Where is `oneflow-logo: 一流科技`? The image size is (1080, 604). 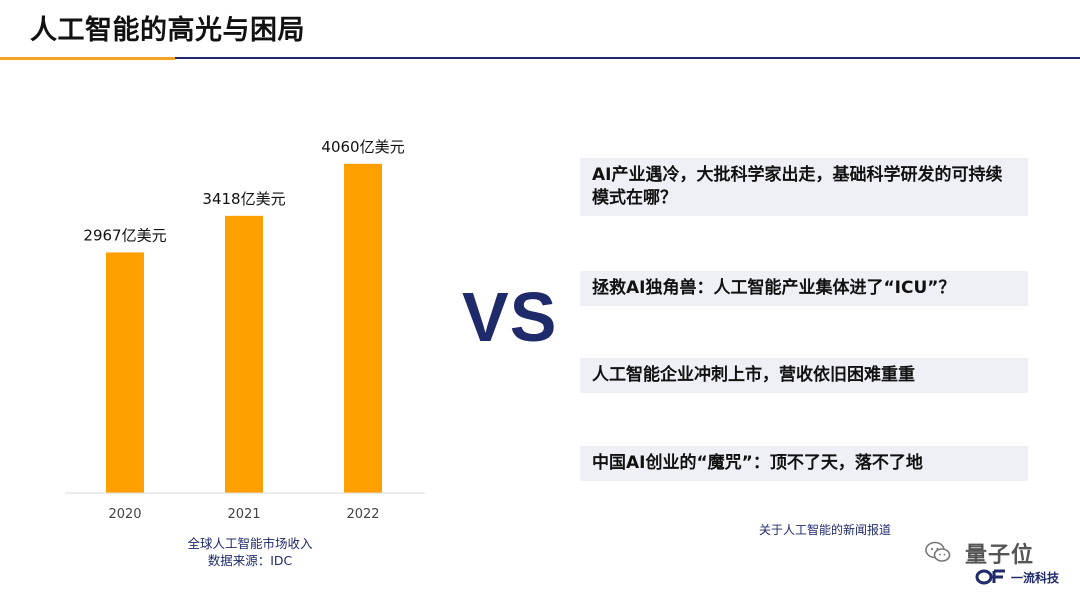
oneflow-logo: 一流科技 is located at coordinates (1017, 577).